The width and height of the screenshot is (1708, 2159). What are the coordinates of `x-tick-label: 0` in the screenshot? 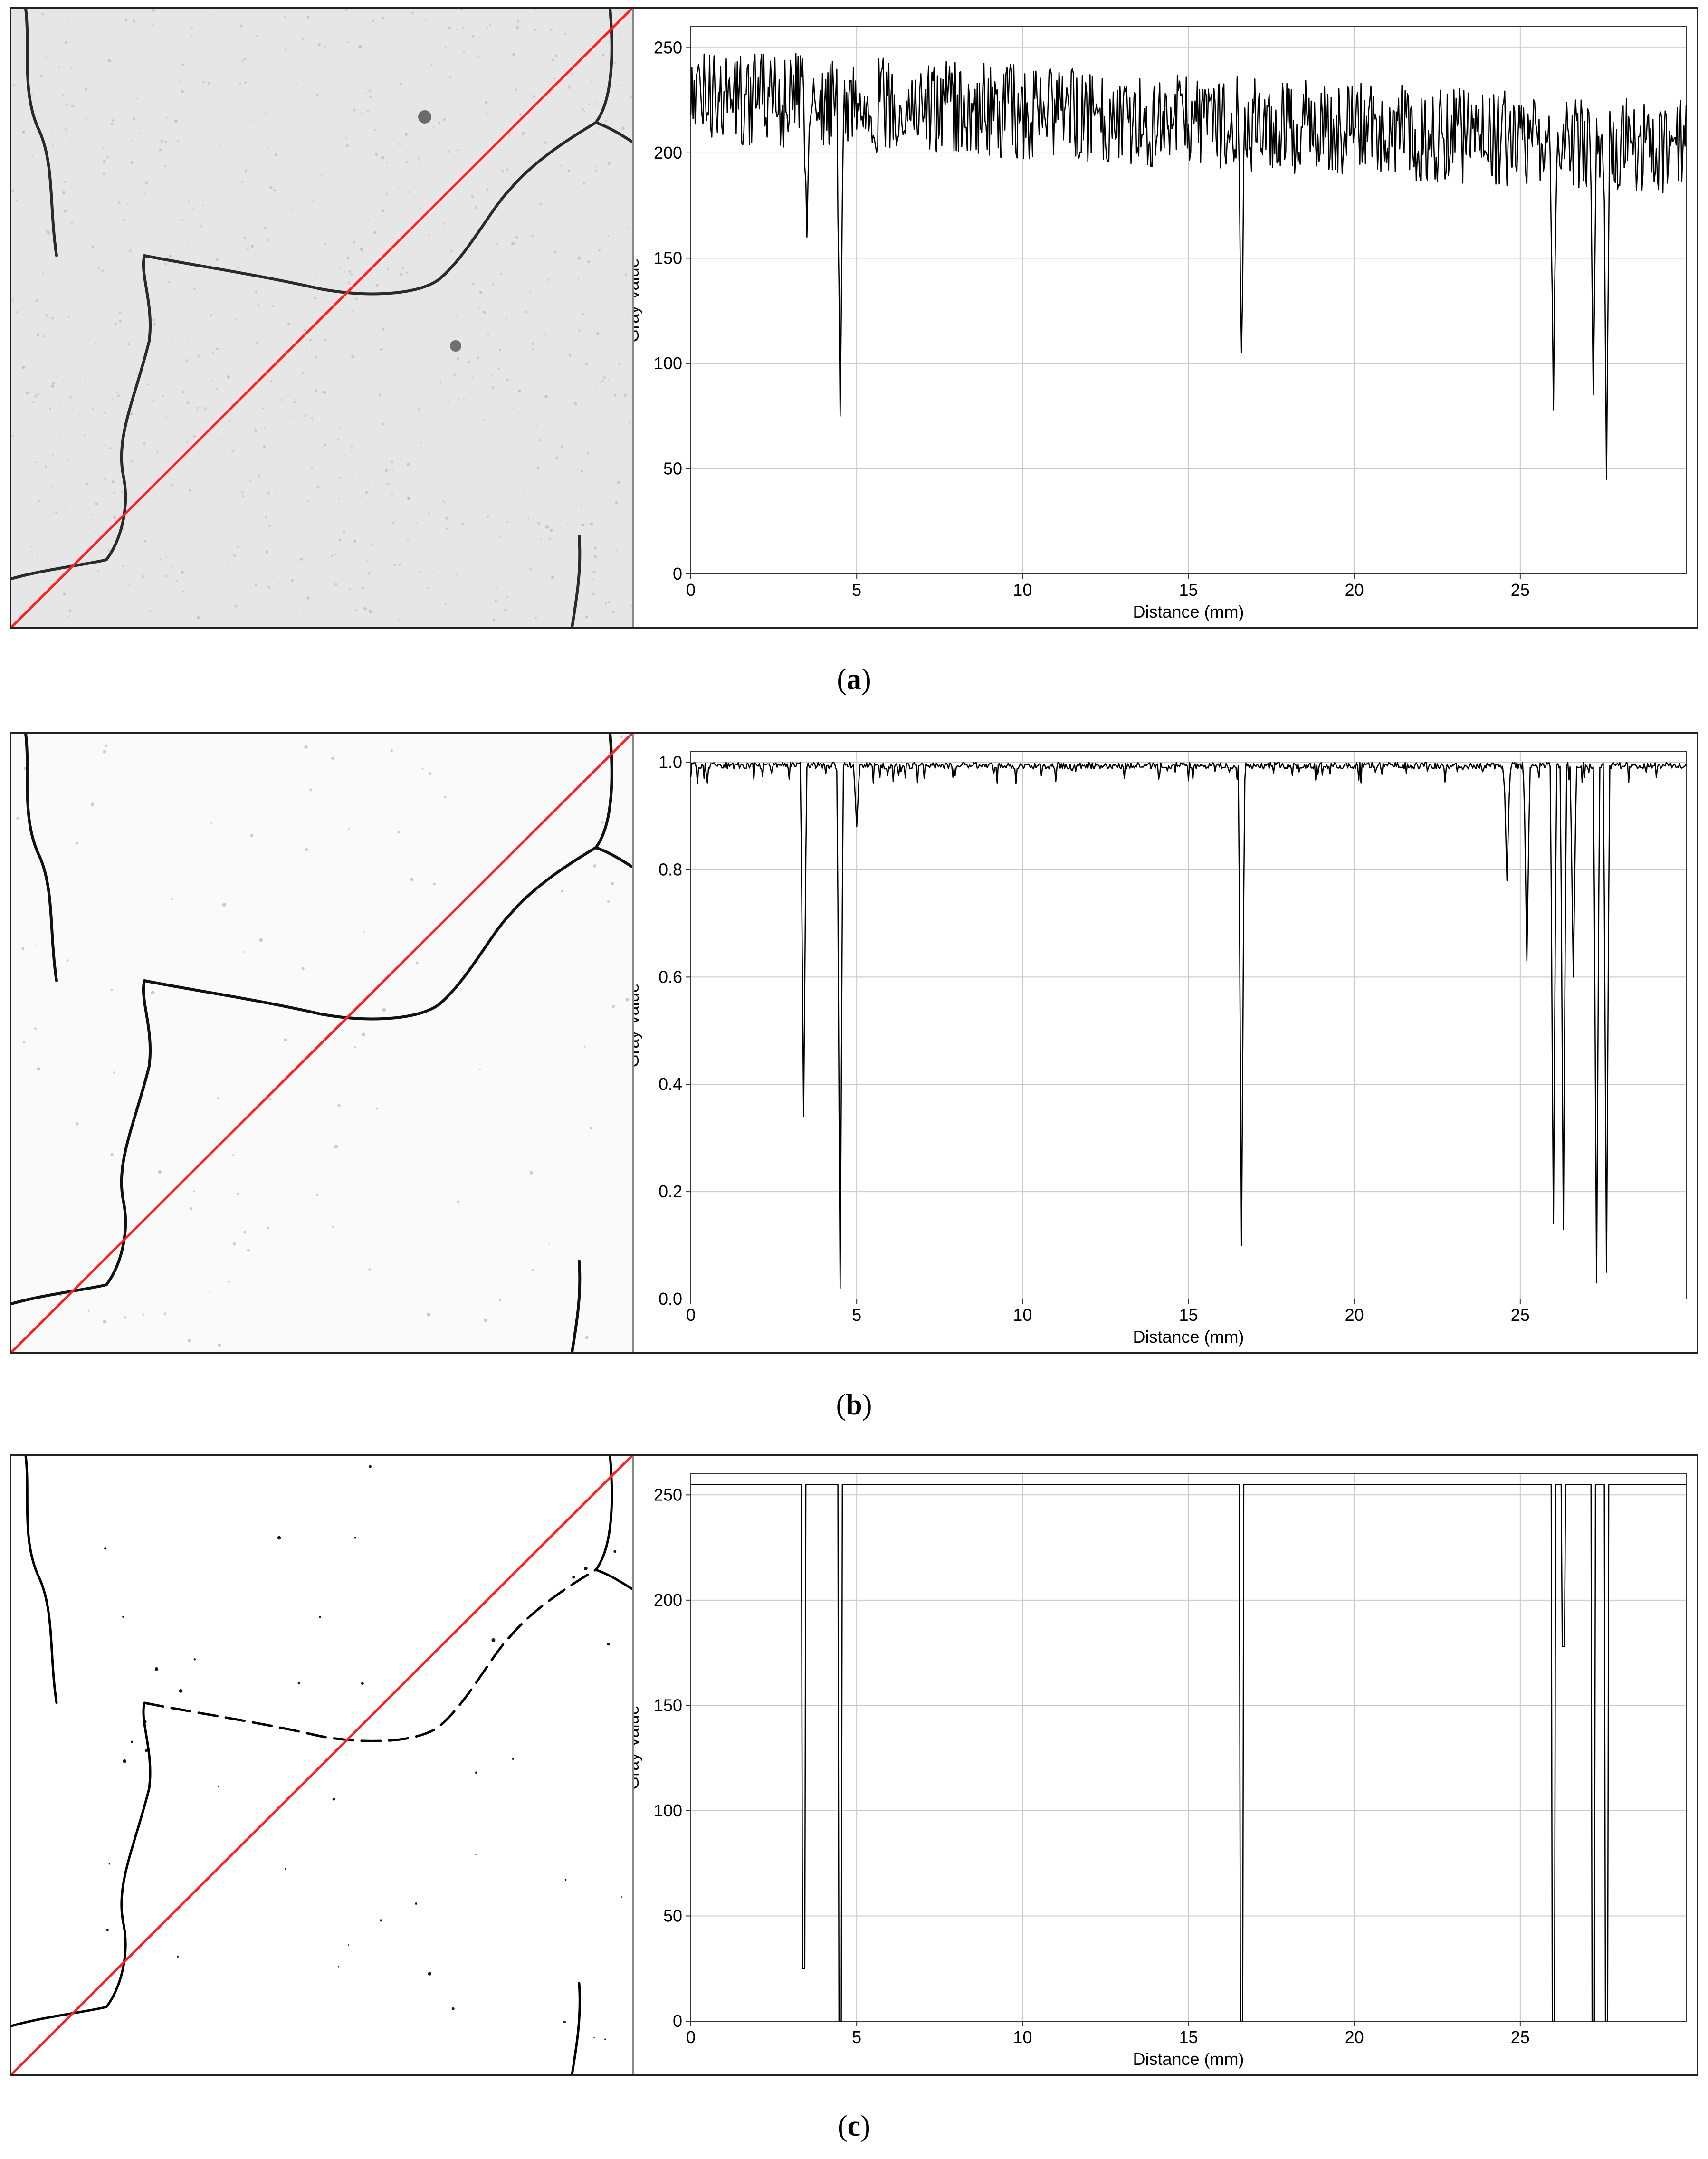 It's located at (691, 590).